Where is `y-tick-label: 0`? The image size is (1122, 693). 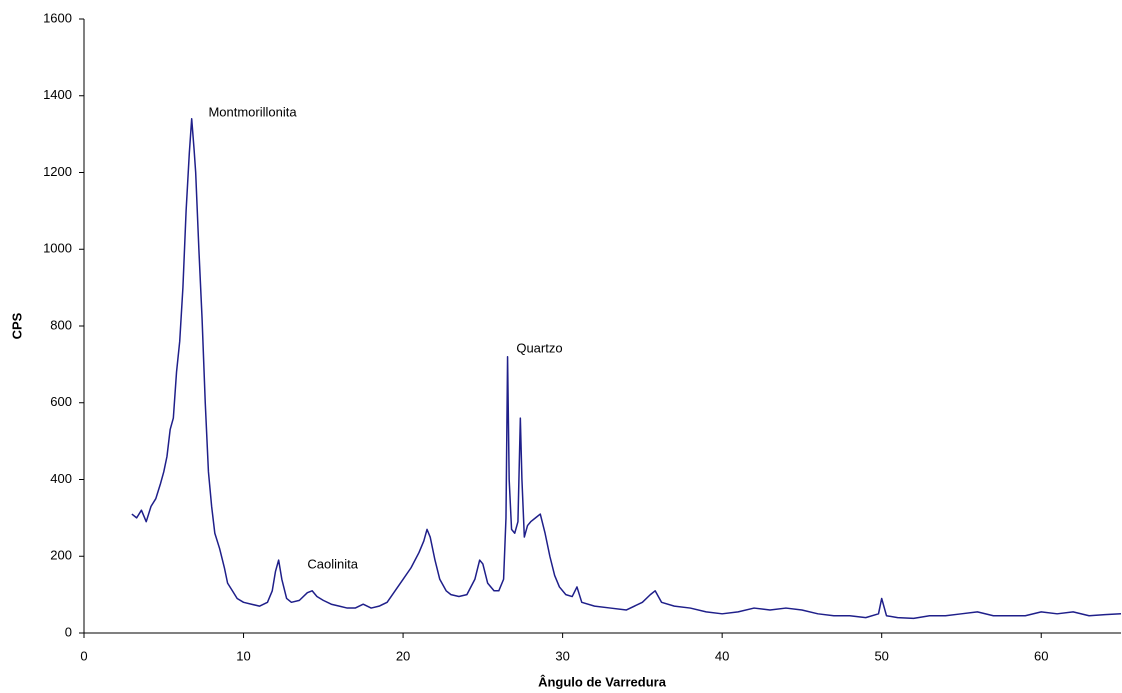
y-tick-label: 0 is located at coordinates (68, 631).